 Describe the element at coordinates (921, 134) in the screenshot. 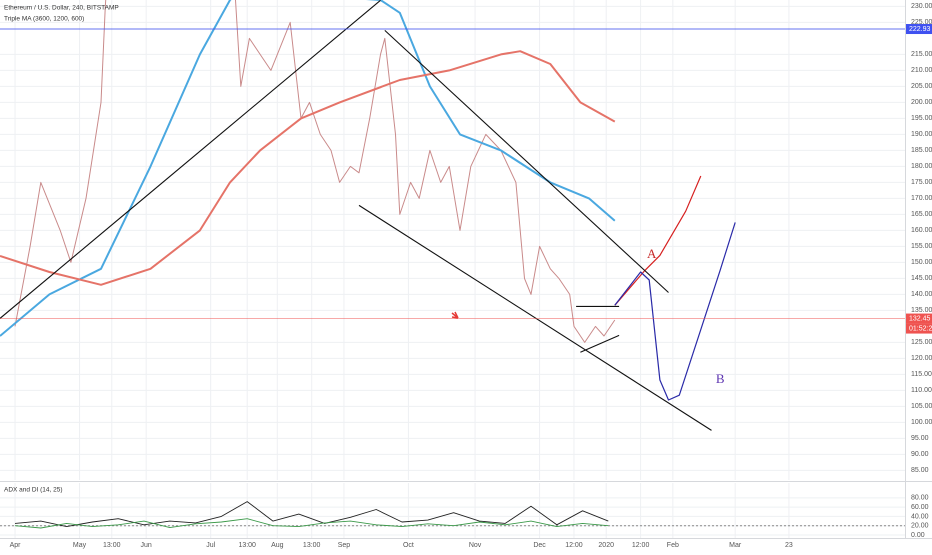

I see `y-tick-label: 190.00` at that location.